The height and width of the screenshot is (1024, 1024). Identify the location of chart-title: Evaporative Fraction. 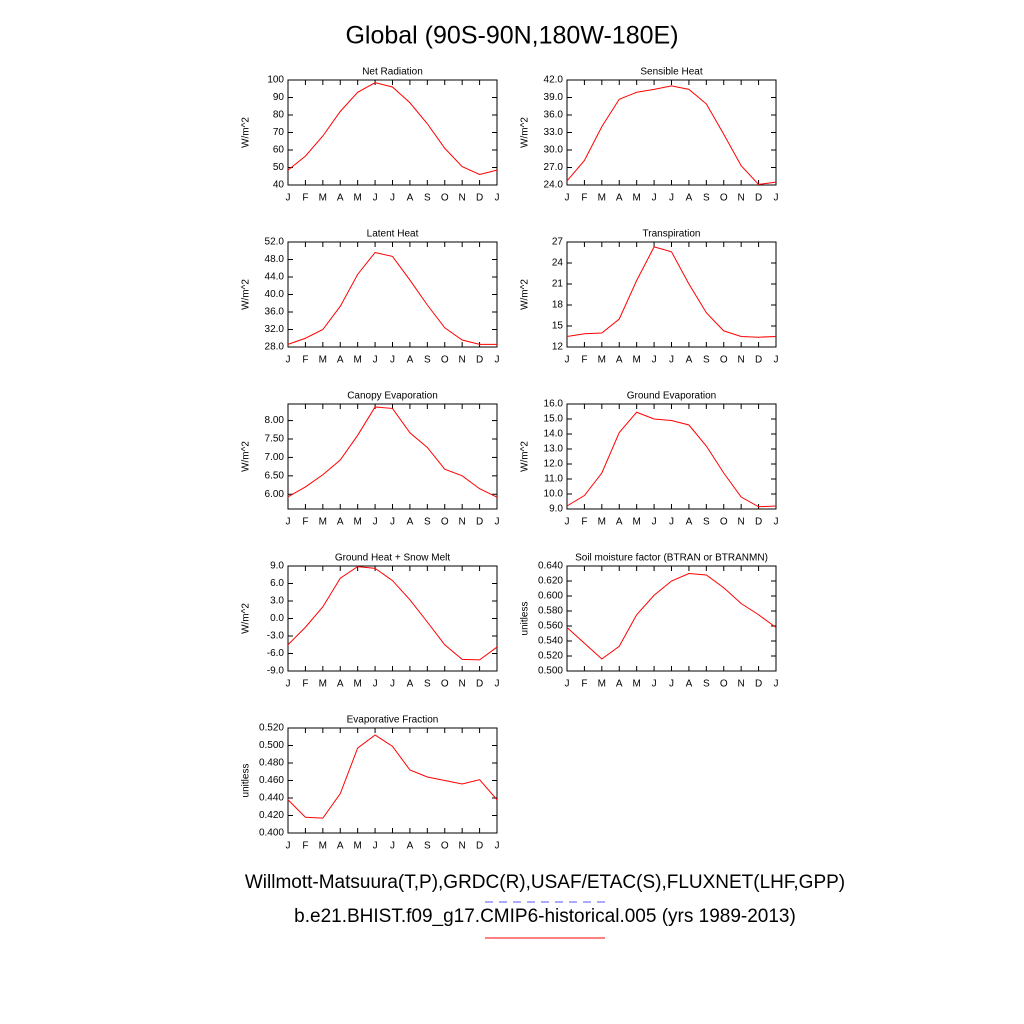
(393, 720).